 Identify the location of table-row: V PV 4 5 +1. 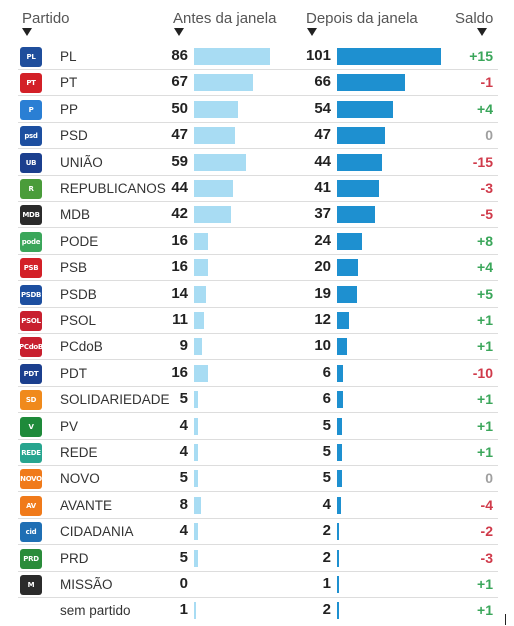
(258, 427).